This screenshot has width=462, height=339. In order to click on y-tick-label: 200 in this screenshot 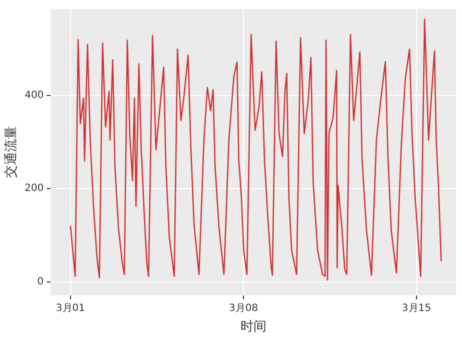, I will do `click(34, 188)`.